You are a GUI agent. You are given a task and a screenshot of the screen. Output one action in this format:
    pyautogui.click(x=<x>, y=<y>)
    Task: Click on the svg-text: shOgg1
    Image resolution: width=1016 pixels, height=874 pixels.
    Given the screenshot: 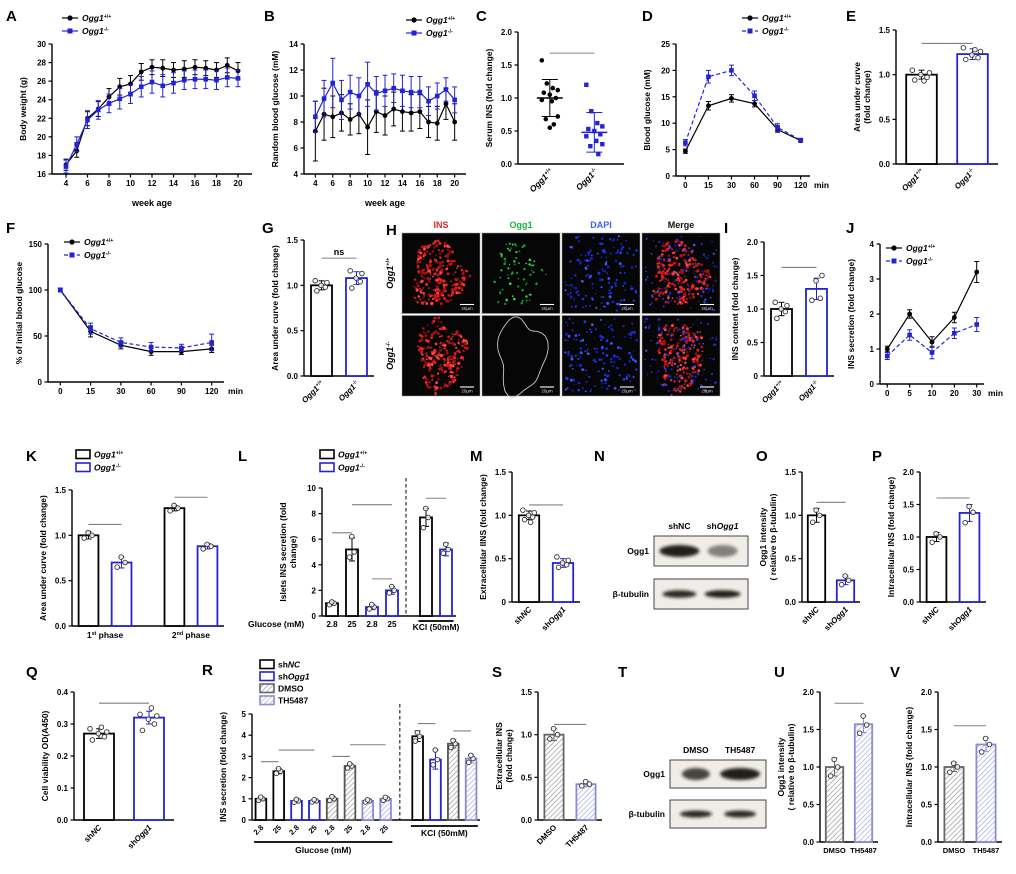 What is the action you would take?
    pyautogui.click(x=554, y=619)
    